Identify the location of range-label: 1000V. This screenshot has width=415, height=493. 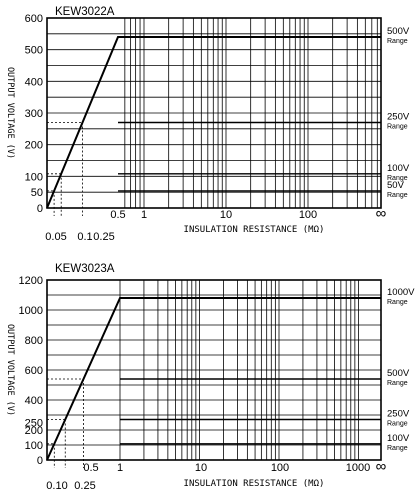
(401, 292).